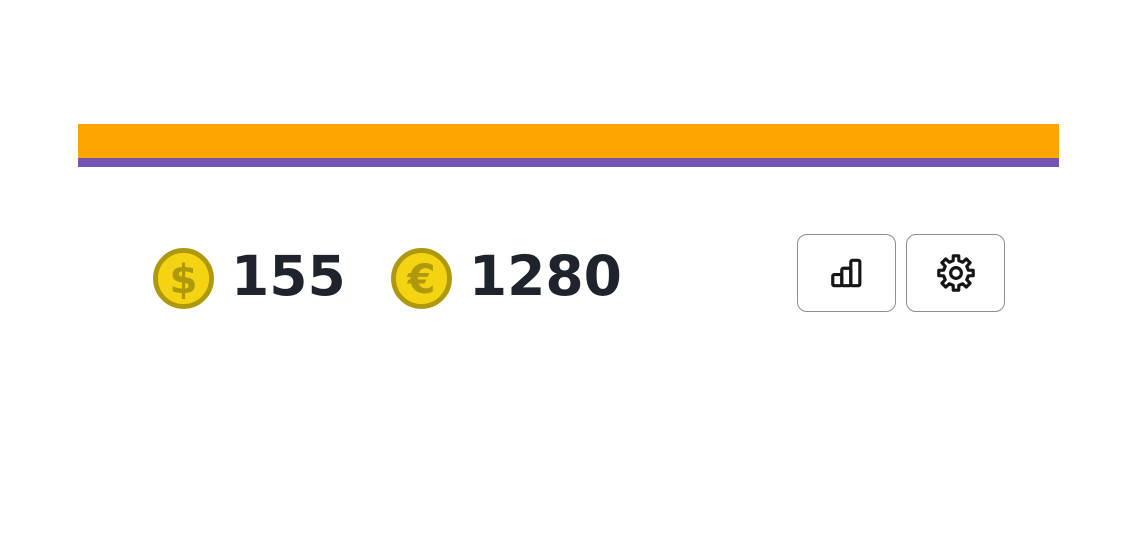 The image size is (1136, 537). I want to click on currency-stats-row: $ 155 € 1280, so click(387, 278).